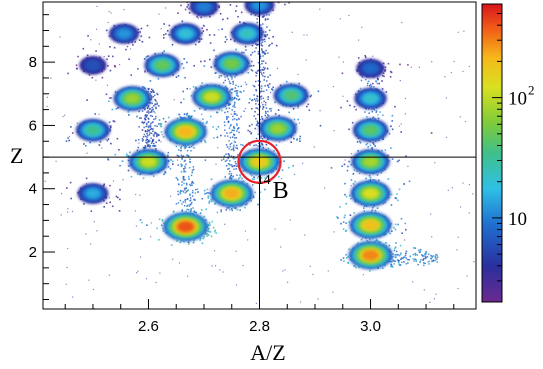  I want to click on annotation-mass-number: 14, so click(264, 180).